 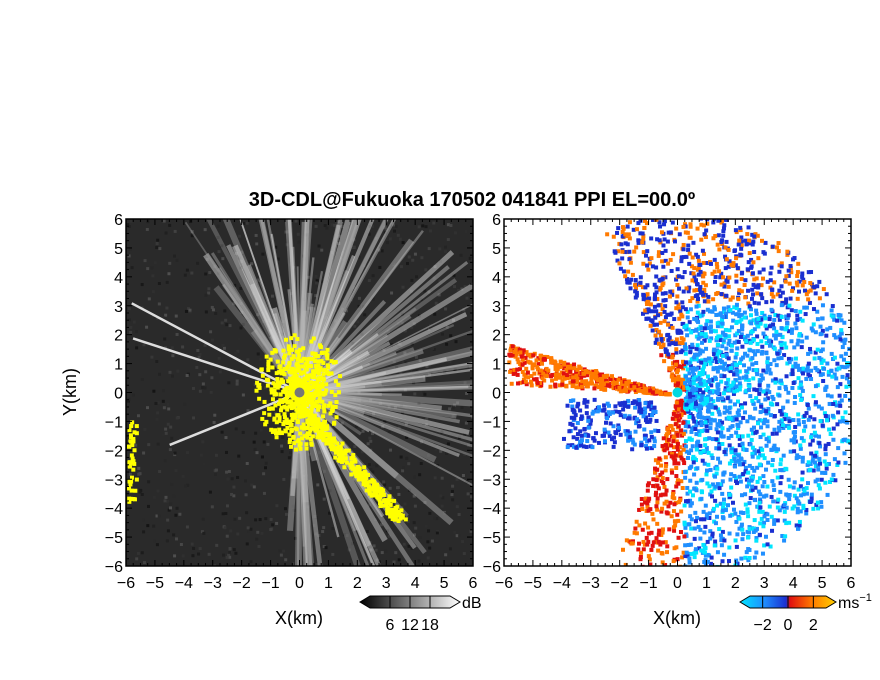 What do you see at coordinates (155, 583) in the screenshot?
I see `x-tick-label: −5` at bounding box center [155, 583].